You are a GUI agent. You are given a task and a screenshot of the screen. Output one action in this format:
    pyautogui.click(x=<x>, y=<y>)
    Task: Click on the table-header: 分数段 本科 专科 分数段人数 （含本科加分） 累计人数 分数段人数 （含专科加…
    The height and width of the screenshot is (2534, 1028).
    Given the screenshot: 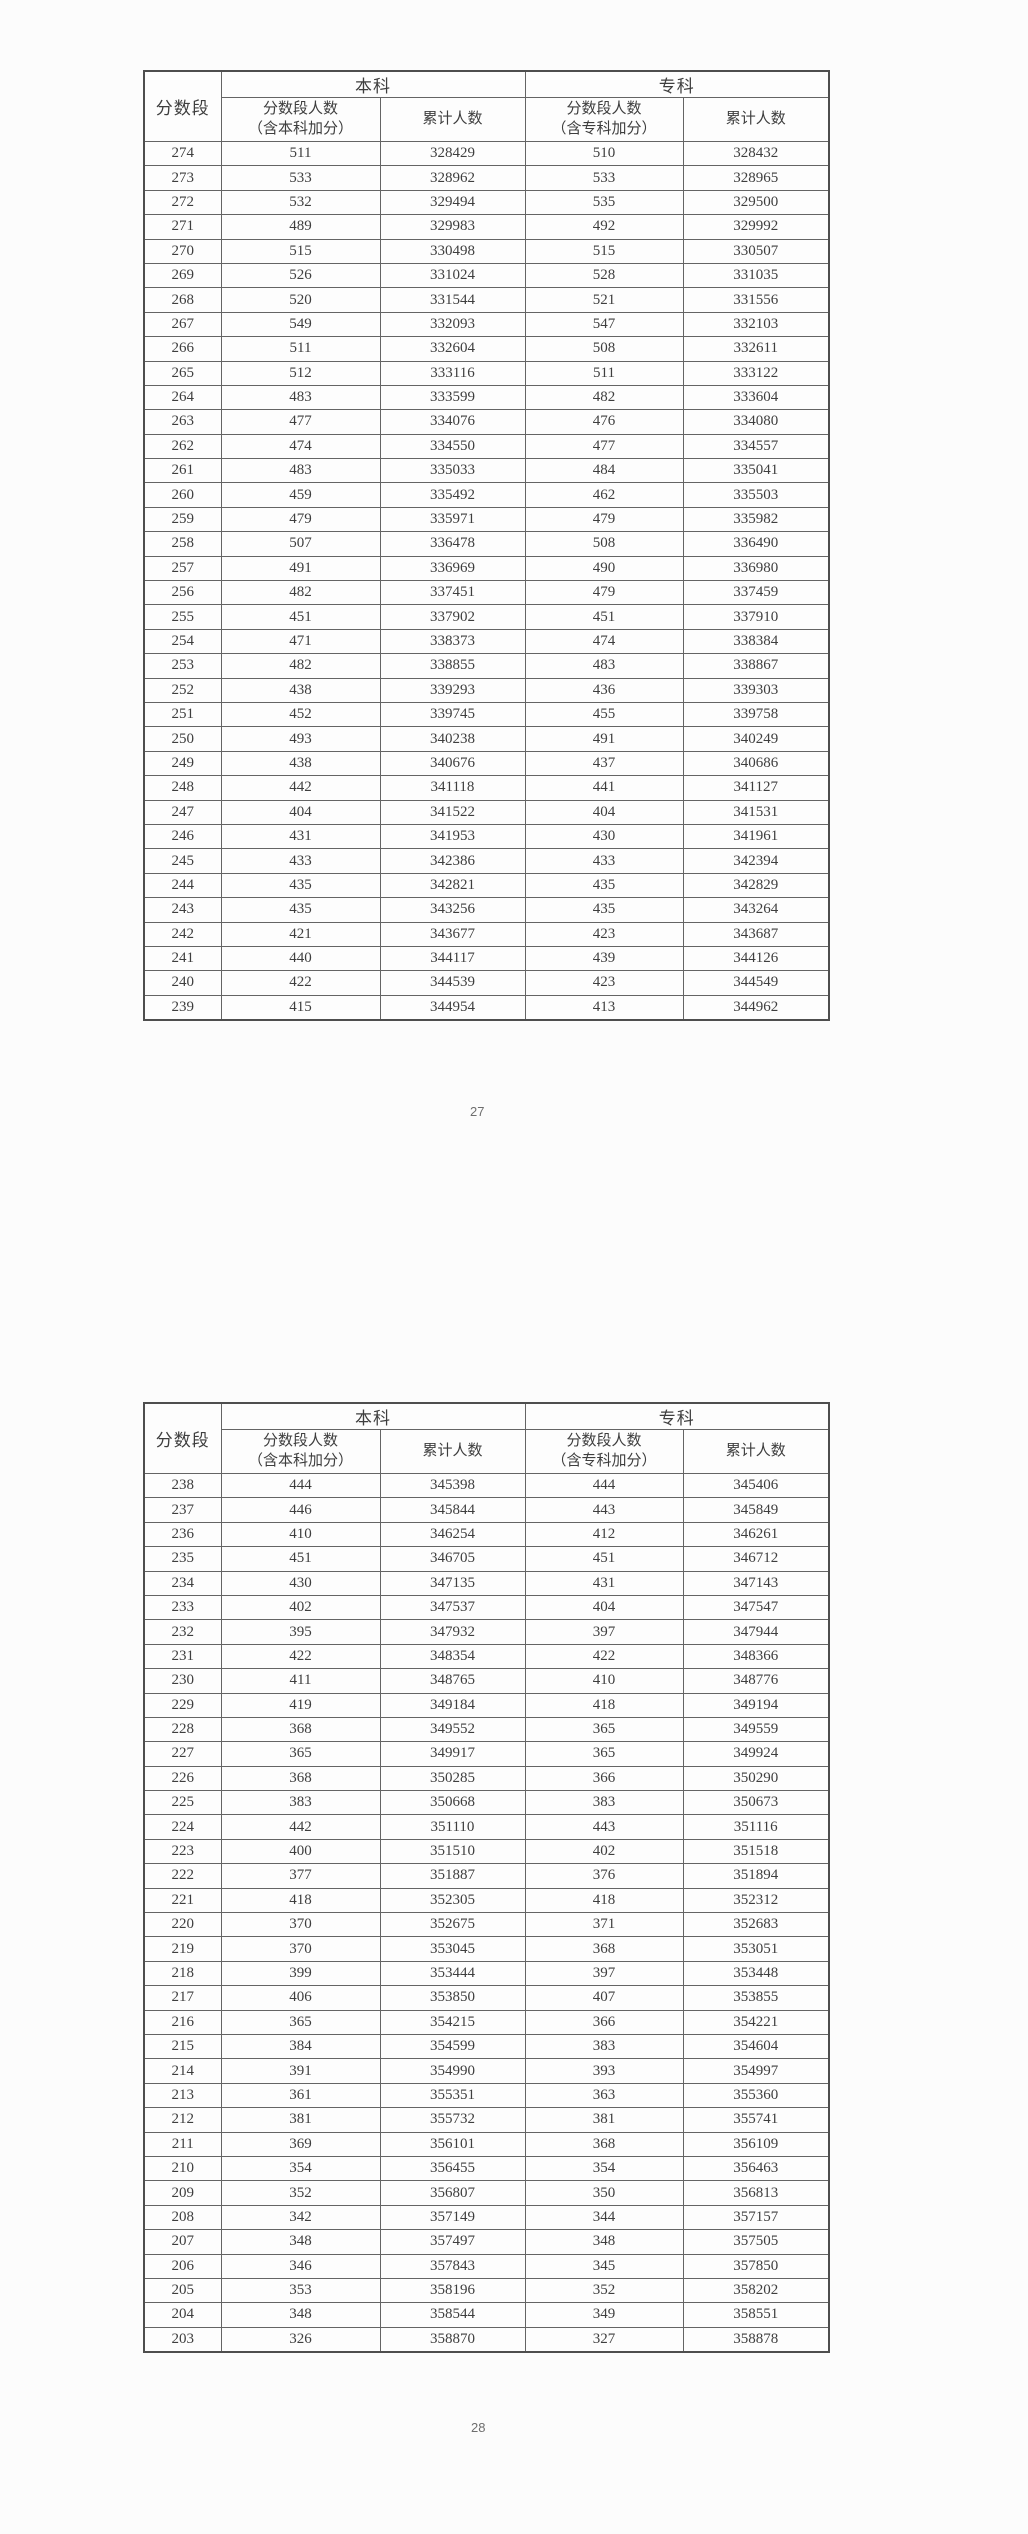 What is the action you would take?
    pyautogui.click(x=486, y=1438)
    